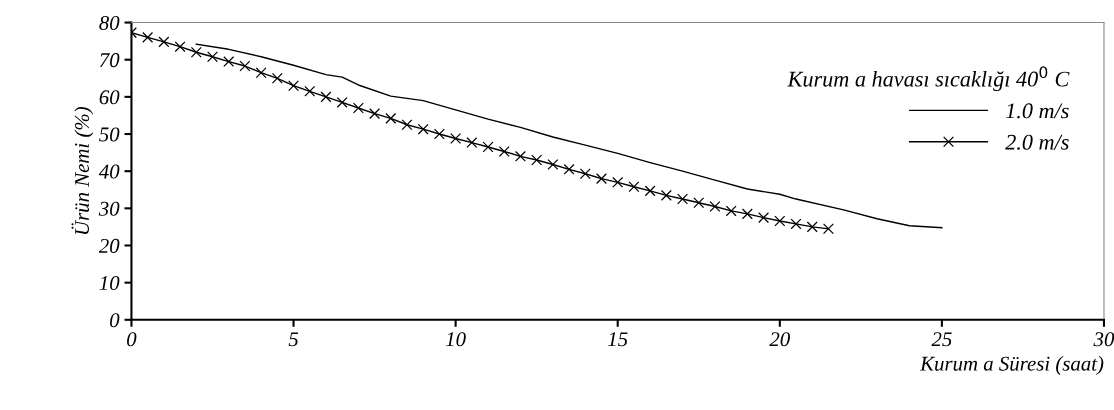  What do you see at coordinates (115, 320) in the screenshot?
I see `y-tick-label: 0` at bounding box center [115, 320].